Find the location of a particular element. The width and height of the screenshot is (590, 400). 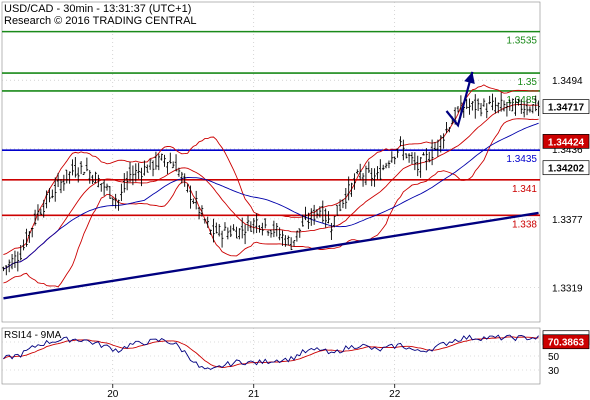

rsi-badge-label: 70.3863 is located at coordinates (566, 343).